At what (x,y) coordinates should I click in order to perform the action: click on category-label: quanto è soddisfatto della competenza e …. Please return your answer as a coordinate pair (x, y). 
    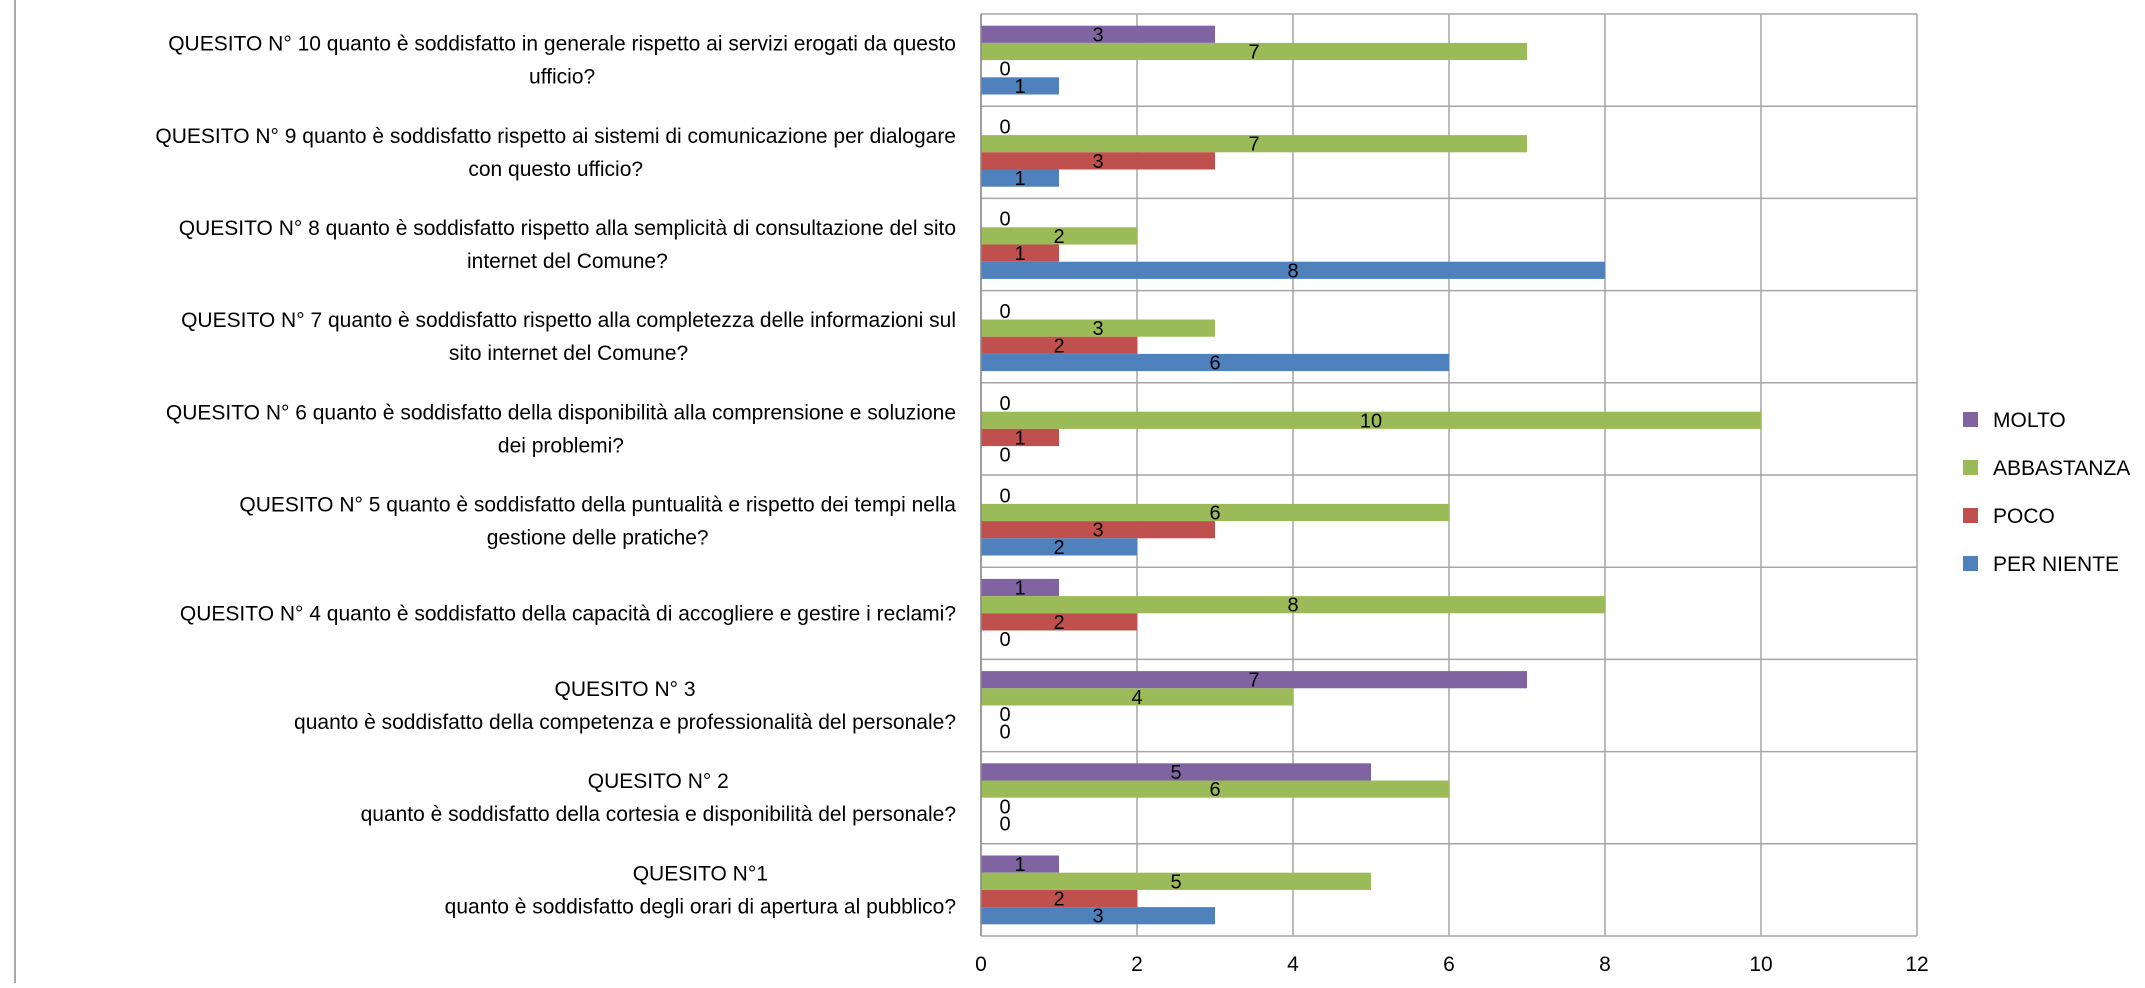
    Looking at the image, I should click on (625, 722).